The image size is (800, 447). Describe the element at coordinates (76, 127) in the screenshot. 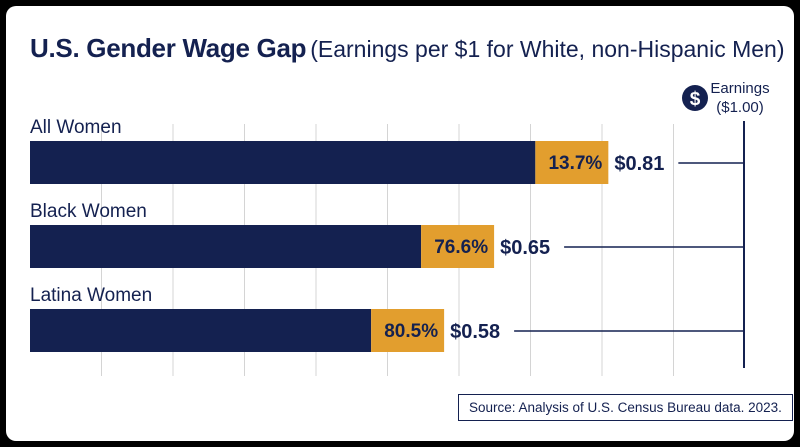

I see `category-label-all-women: All Women` at that location.